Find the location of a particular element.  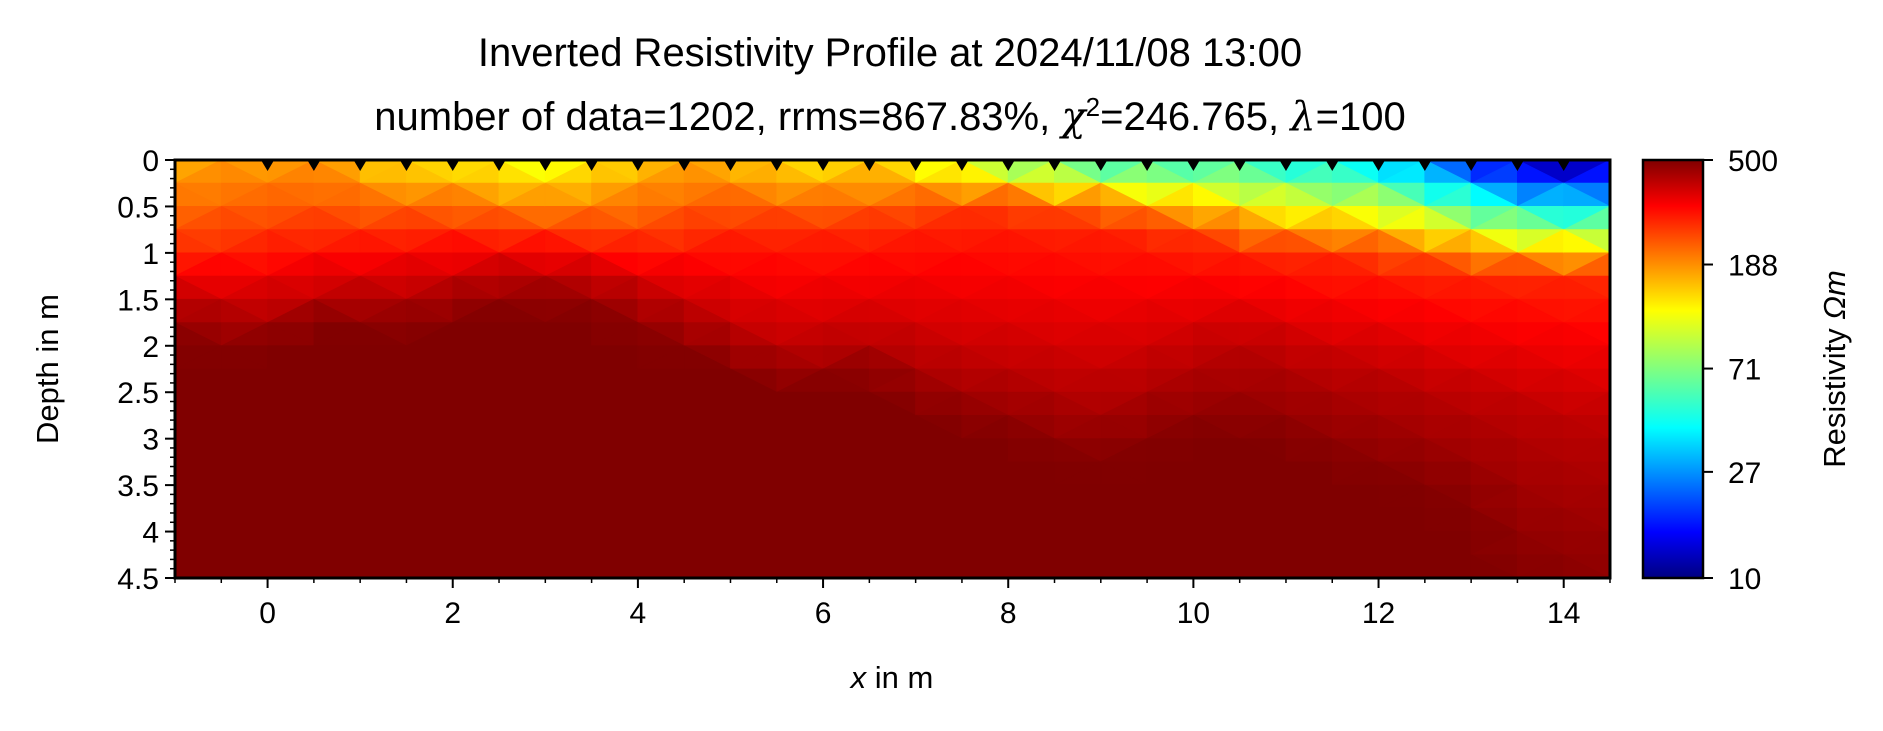

x-tick-label: 4 is located at coordinates (638, 613).